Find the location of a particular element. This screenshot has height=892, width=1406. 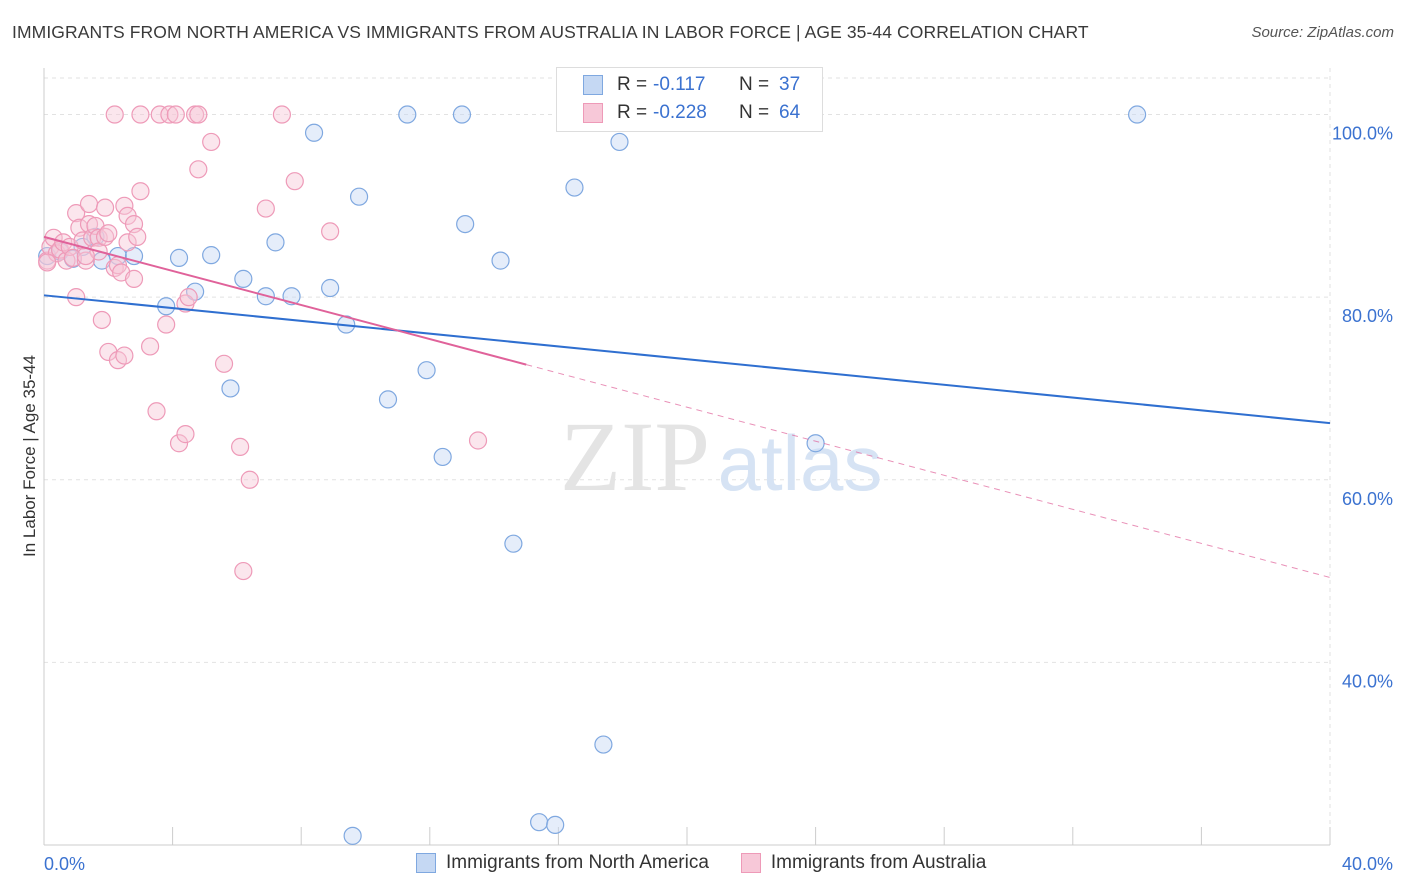

legend-label-north-america: Immigrants from North America is located at coordinates (577, 862).